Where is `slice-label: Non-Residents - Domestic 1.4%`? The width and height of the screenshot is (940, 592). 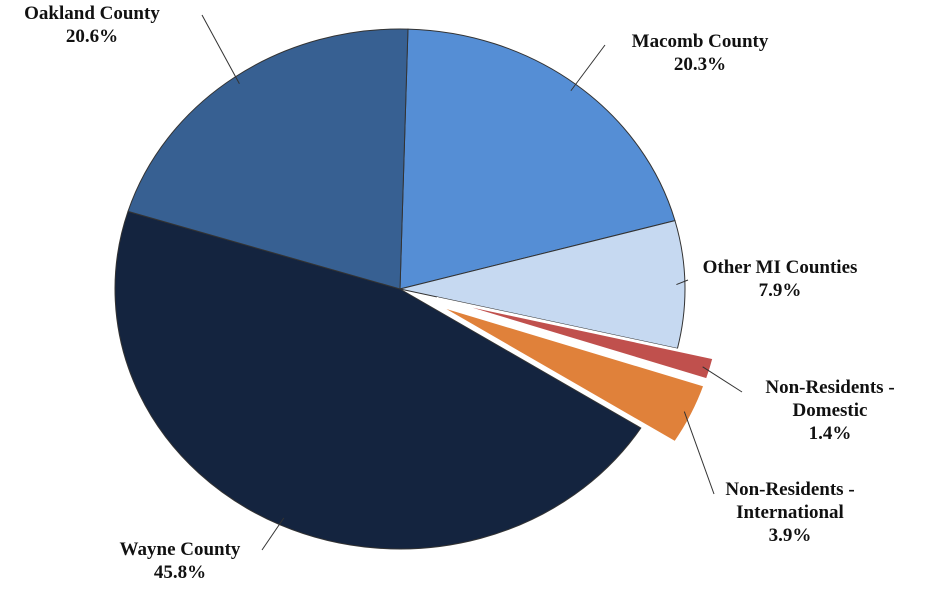
slice-label: Non-Residents - Domestic 1.4% is located at coordinates (830, 410).